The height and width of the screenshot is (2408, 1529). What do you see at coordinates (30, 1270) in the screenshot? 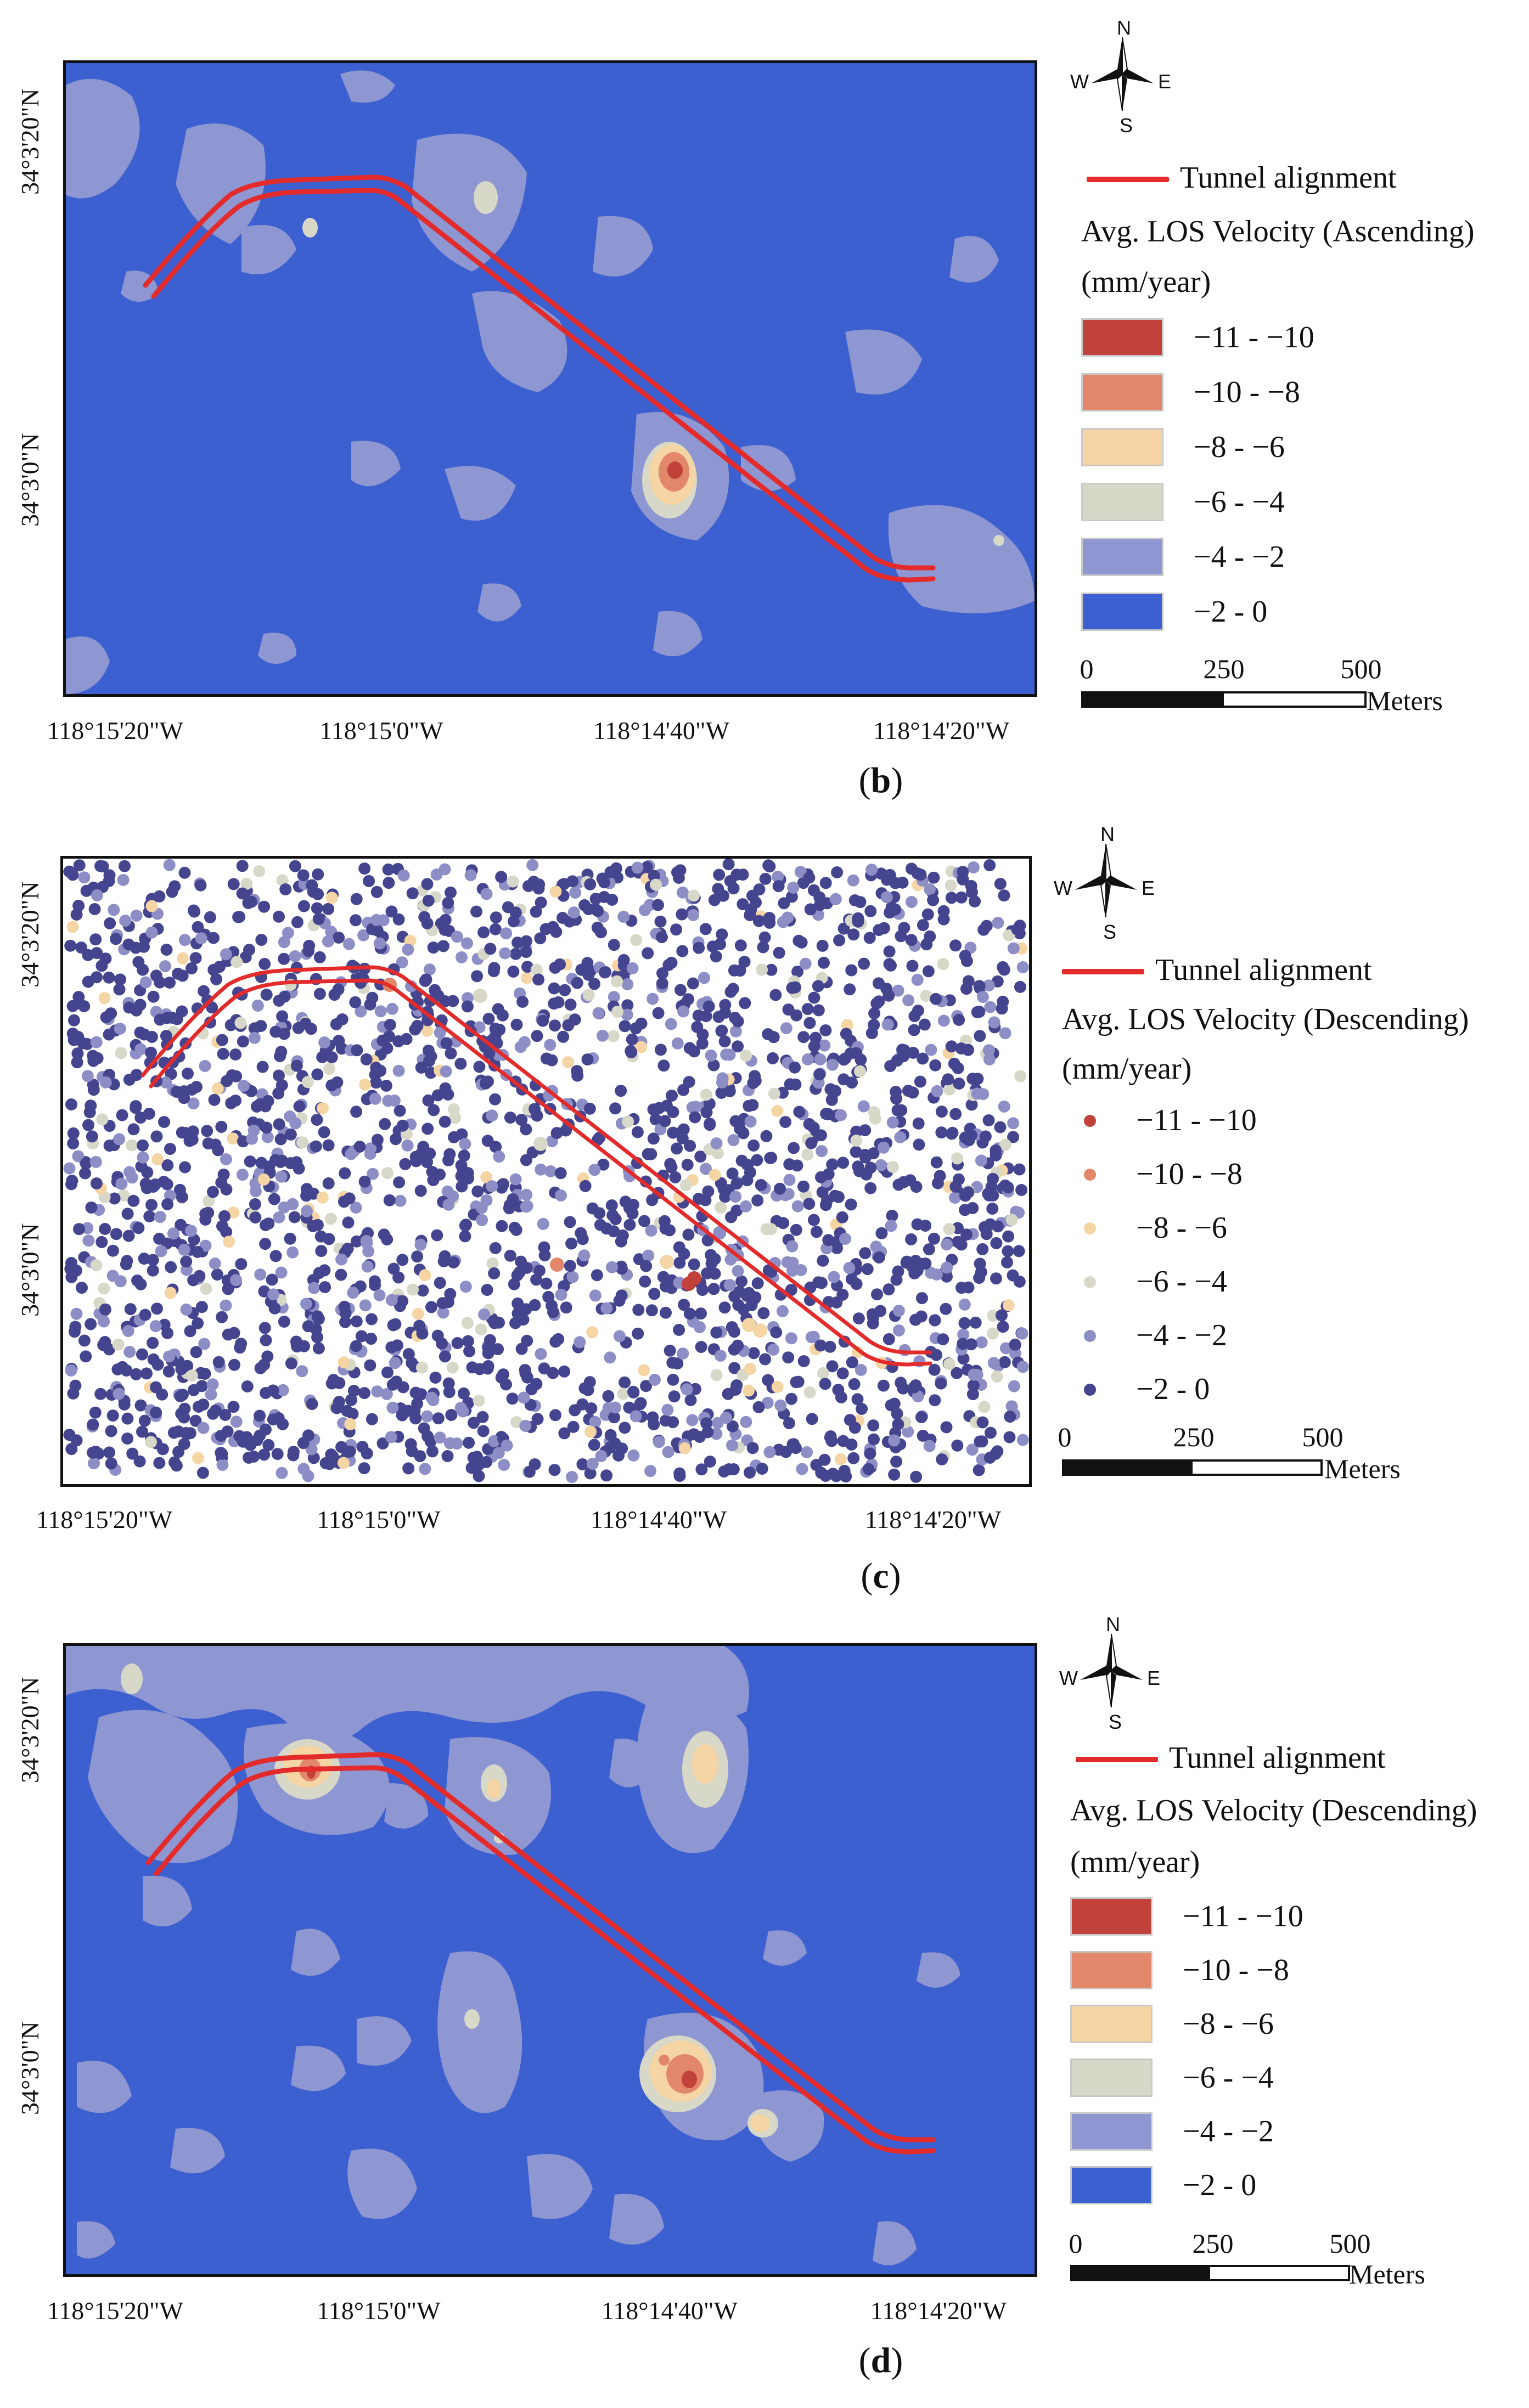
I see `lat-label-c-2: 34°3'0"N` at bounding box center [30, 1270].